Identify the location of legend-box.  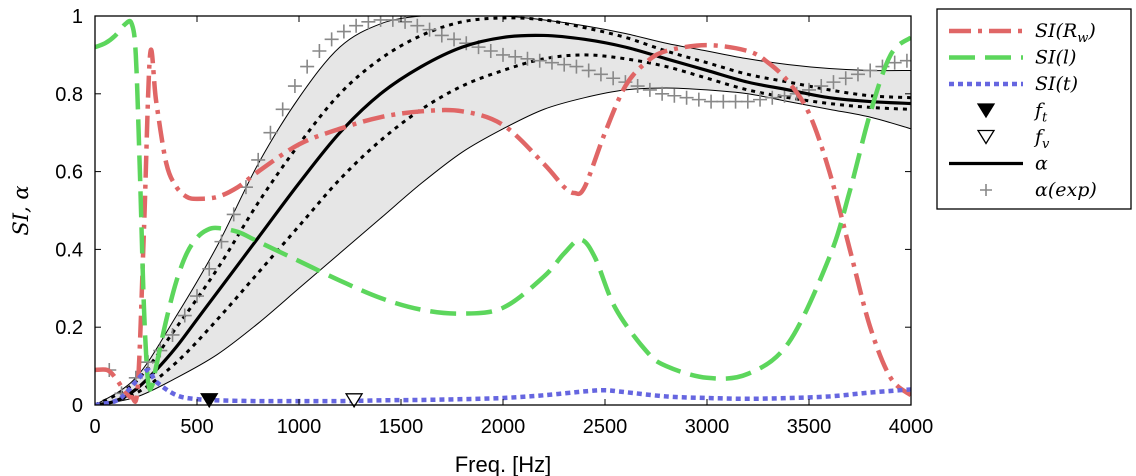
(1034, 109).